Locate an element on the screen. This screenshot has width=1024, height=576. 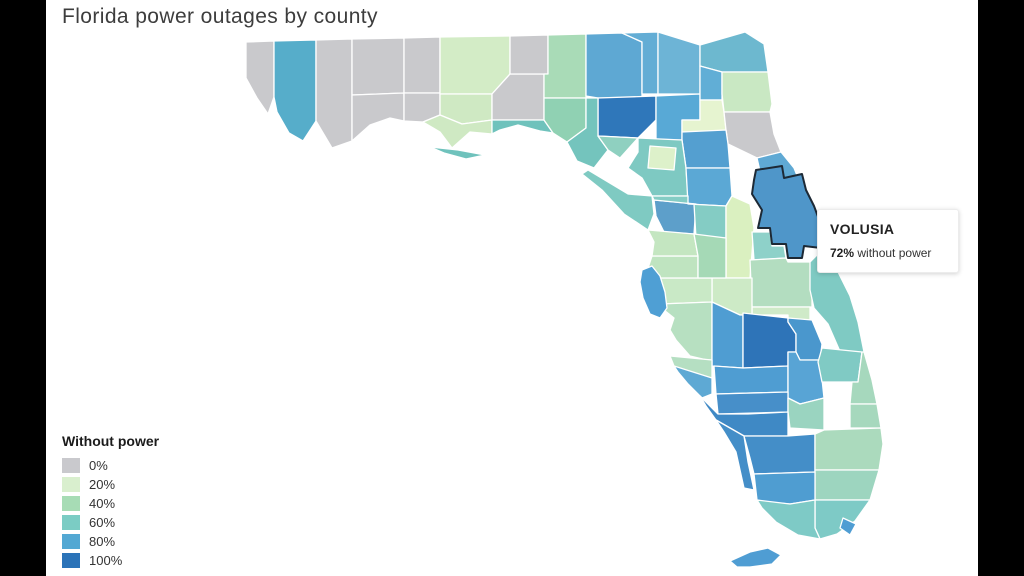
county-c15 is located at coordinates (565, 66).